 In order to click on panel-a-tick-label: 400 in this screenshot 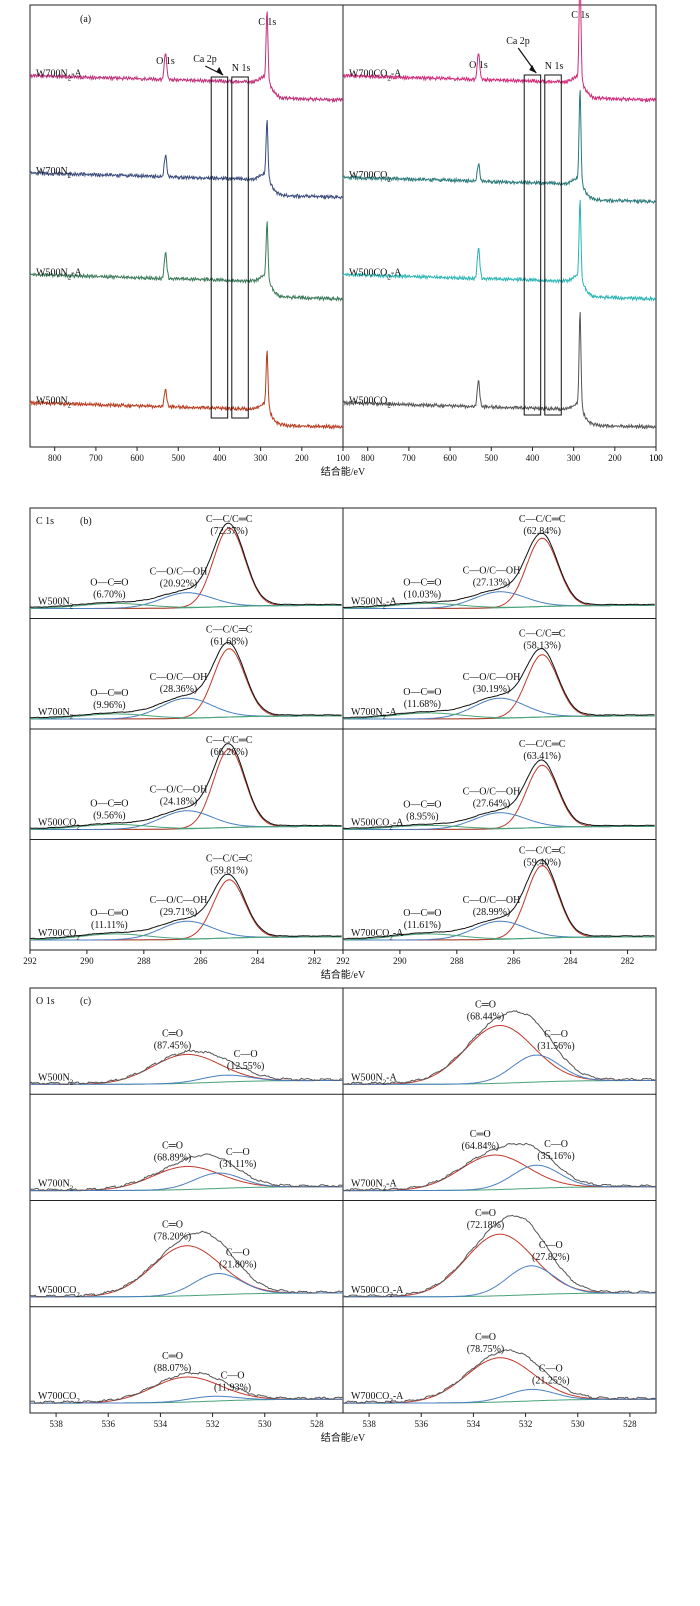, I will do `click(533, 458)`.